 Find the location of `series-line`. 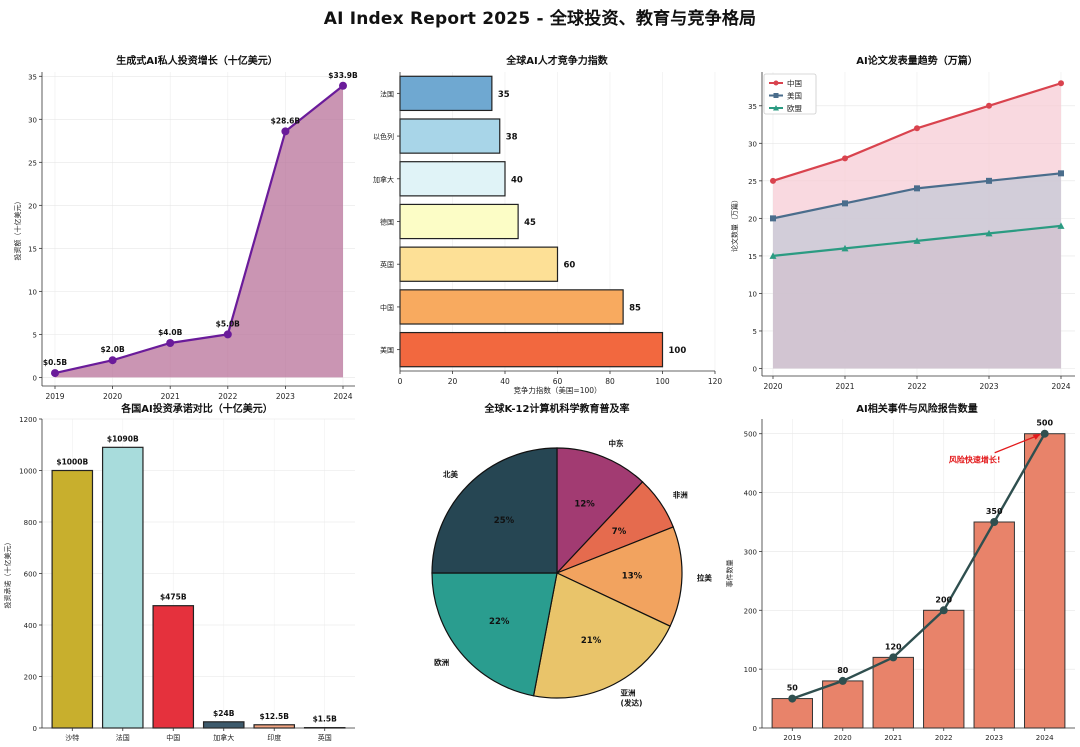

series-line is located at coordinates (199, 229).